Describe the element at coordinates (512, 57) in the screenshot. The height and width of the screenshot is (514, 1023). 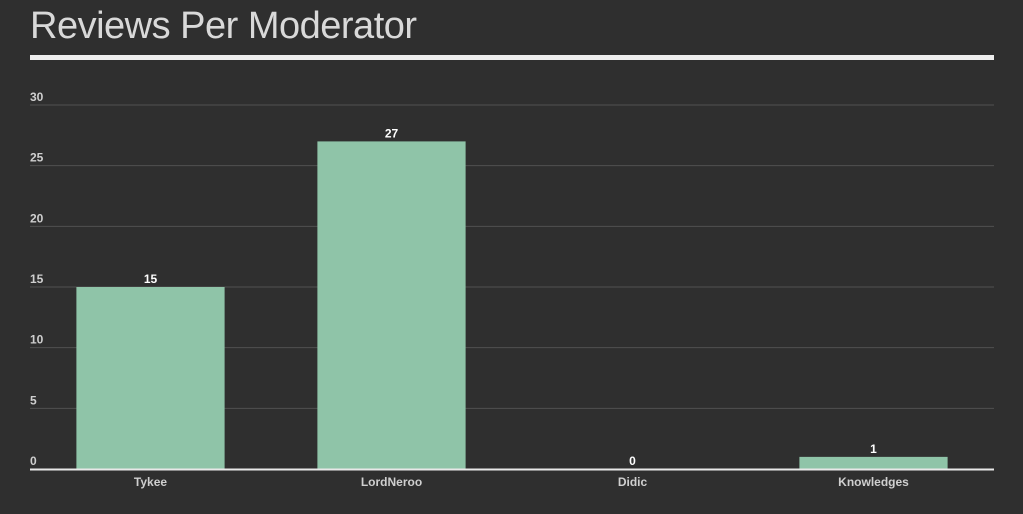
I see `title-underline` at that location.